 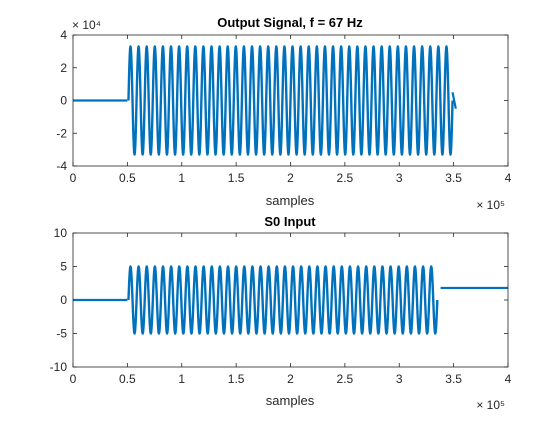 I want to click on s0-input-ytick-label: 10, so click(x=61, y=233).